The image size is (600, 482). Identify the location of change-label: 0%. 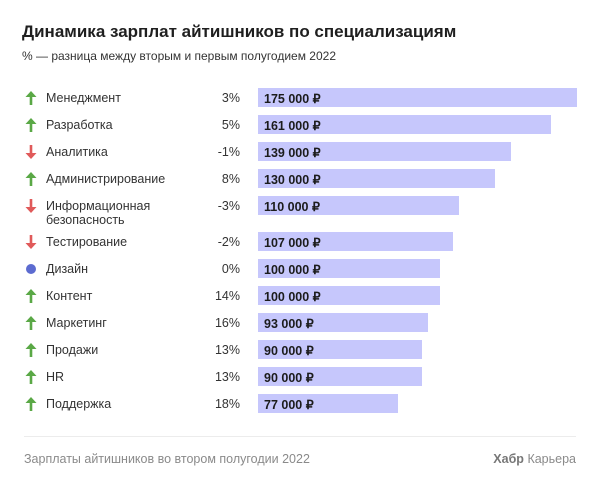
(230, 269).